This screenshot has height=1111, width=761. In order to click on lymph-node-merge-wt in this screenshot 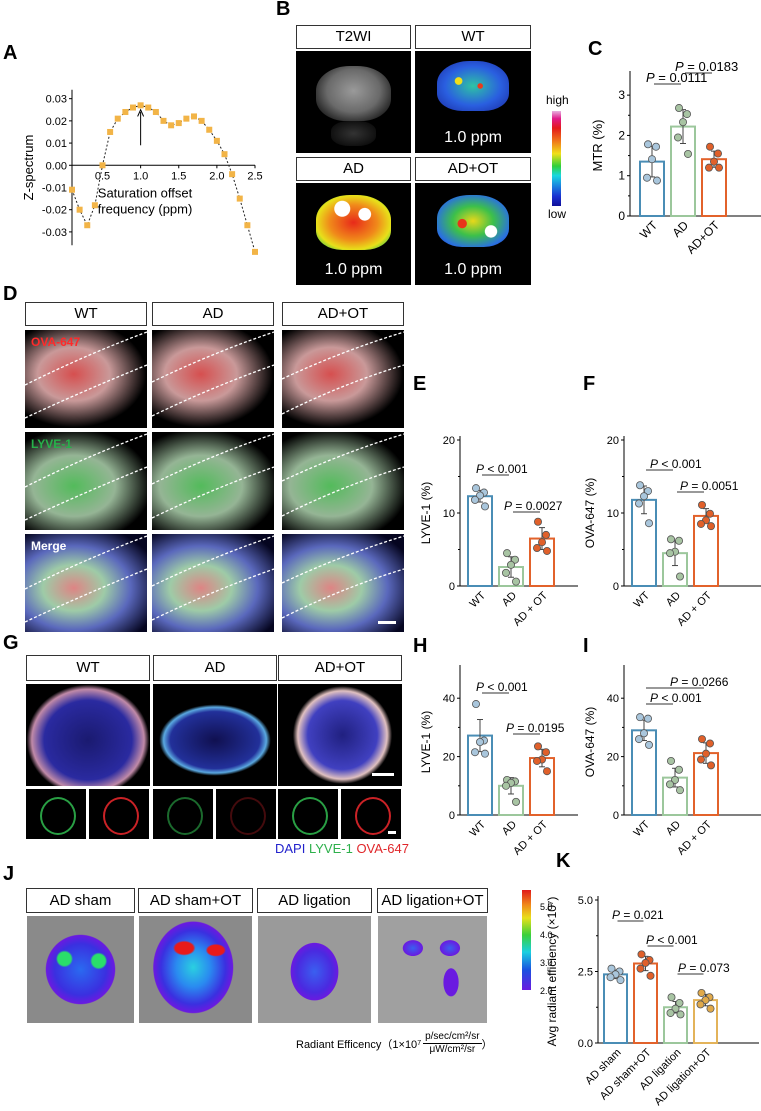, I will do `click(88, 735)`.